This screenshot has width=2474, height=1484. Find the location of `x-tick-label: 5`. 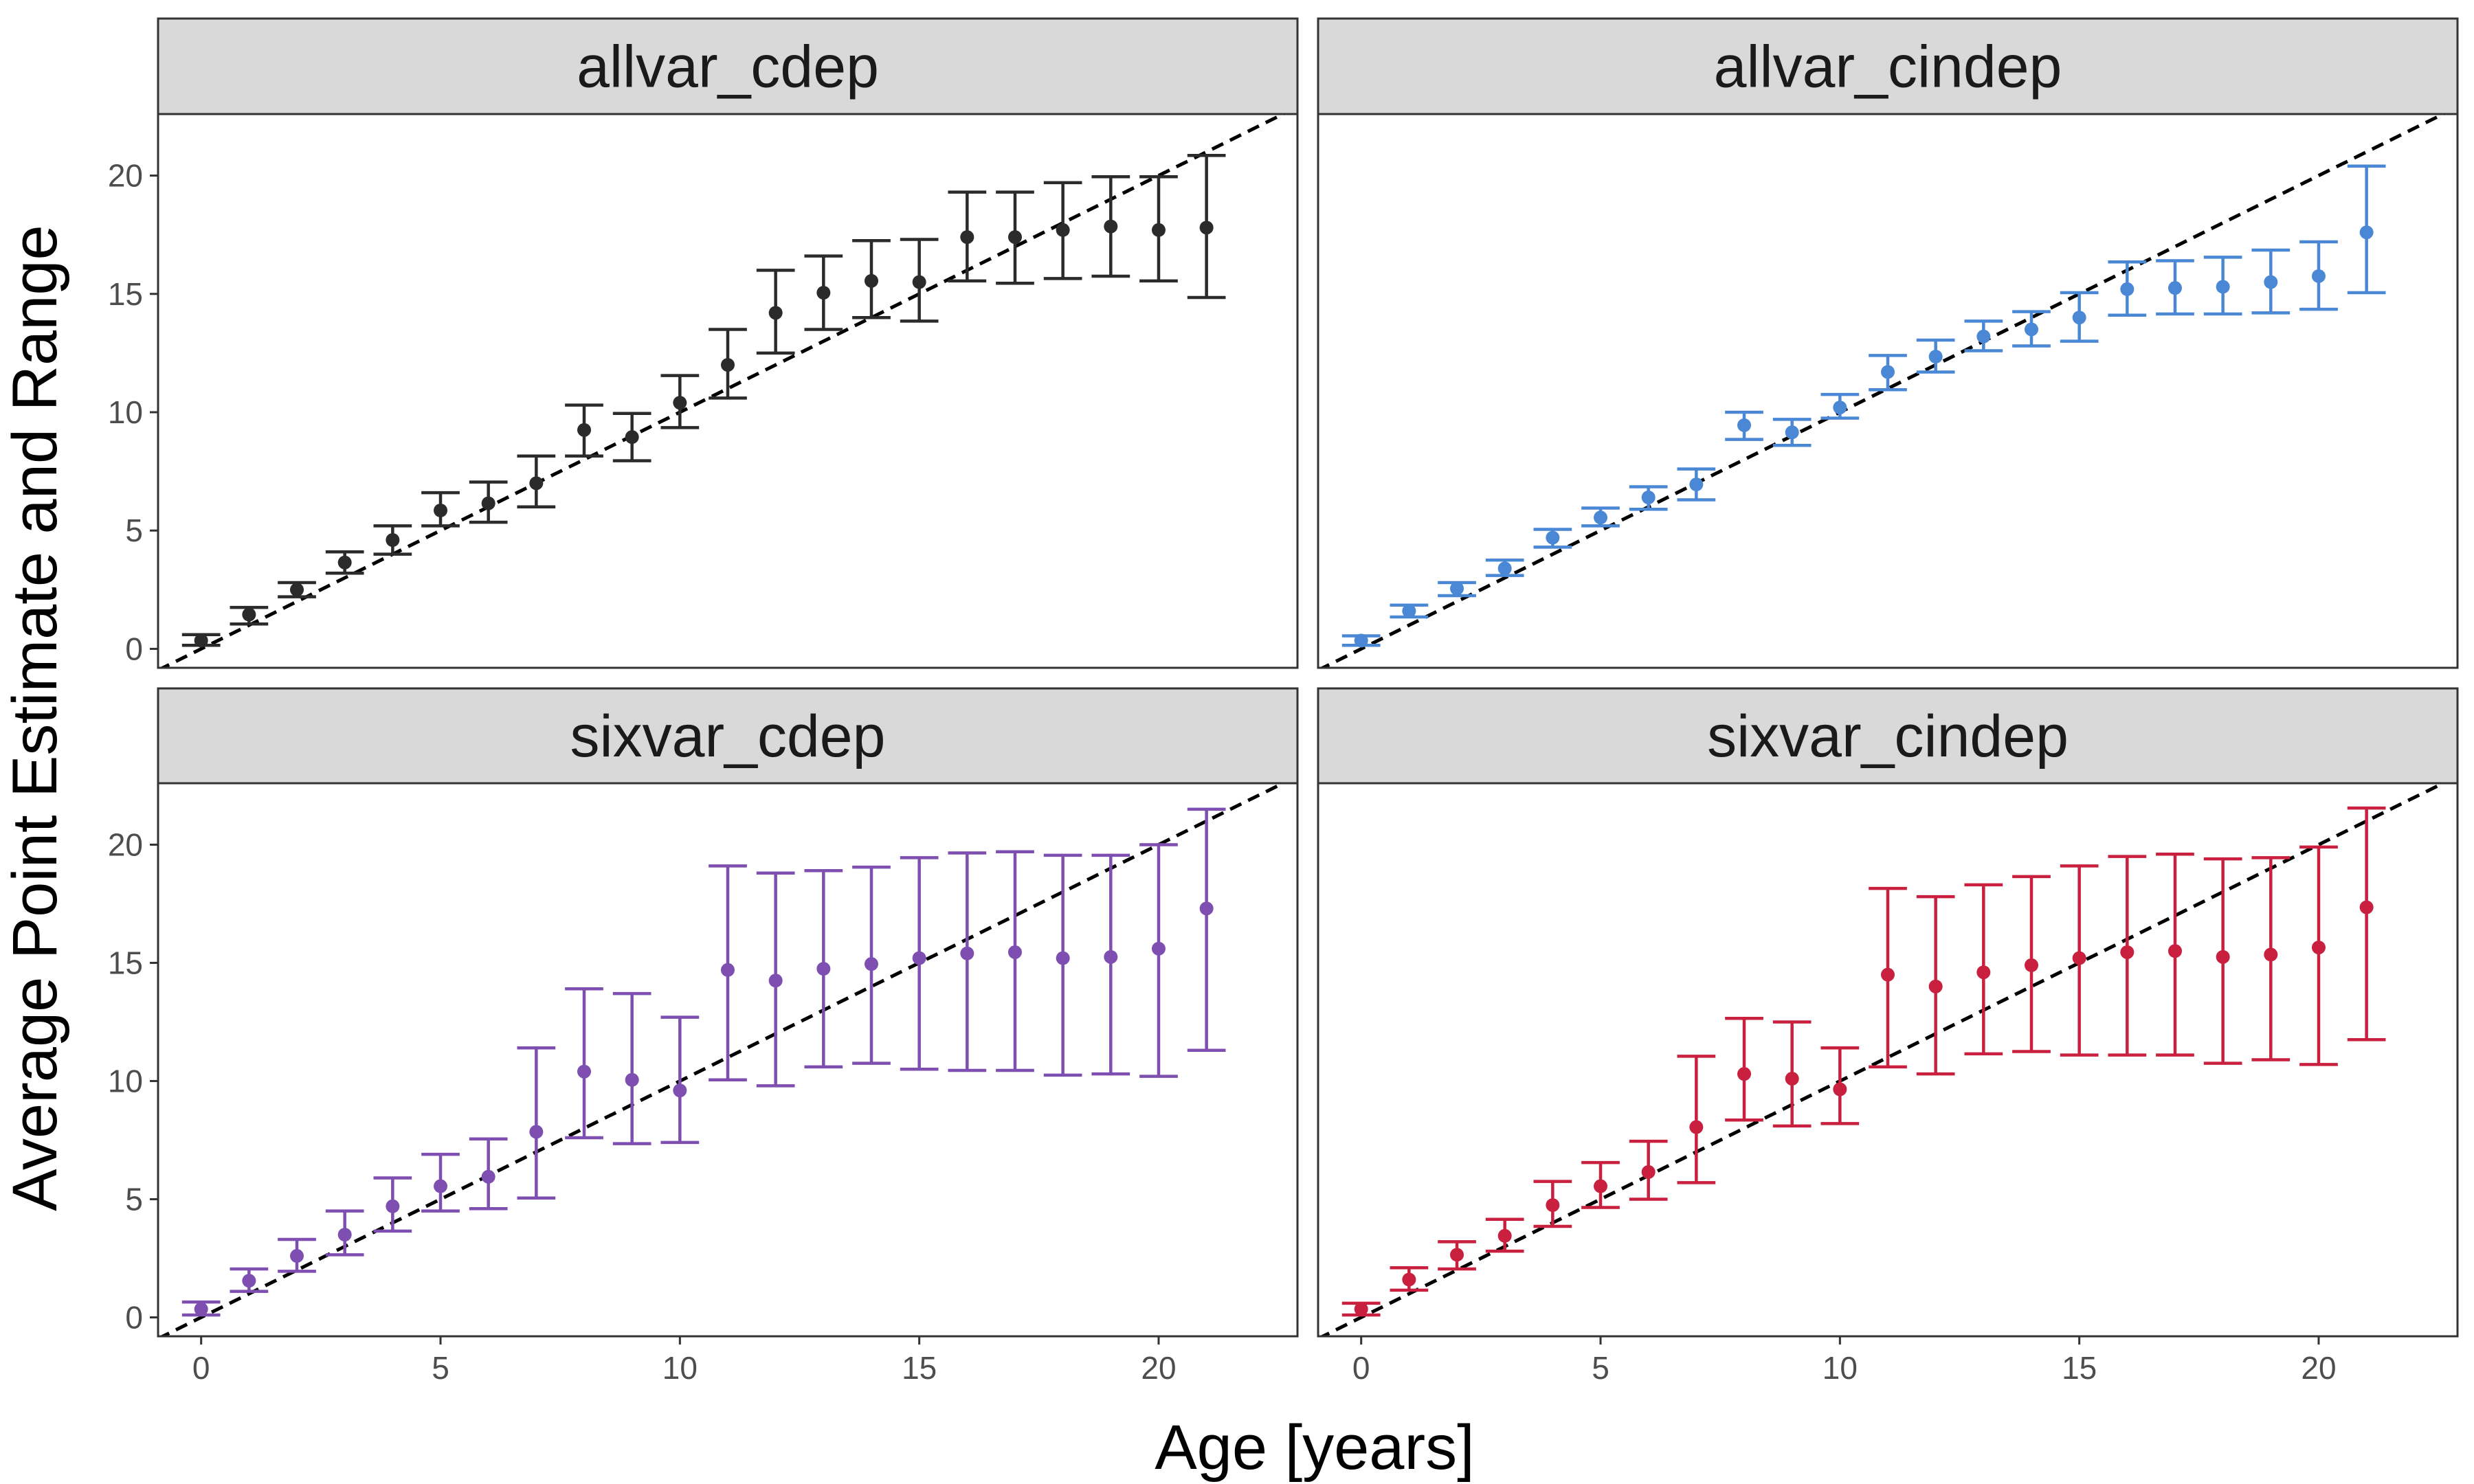

x-tick-label: 5 is located at coordinates (440, 1368).